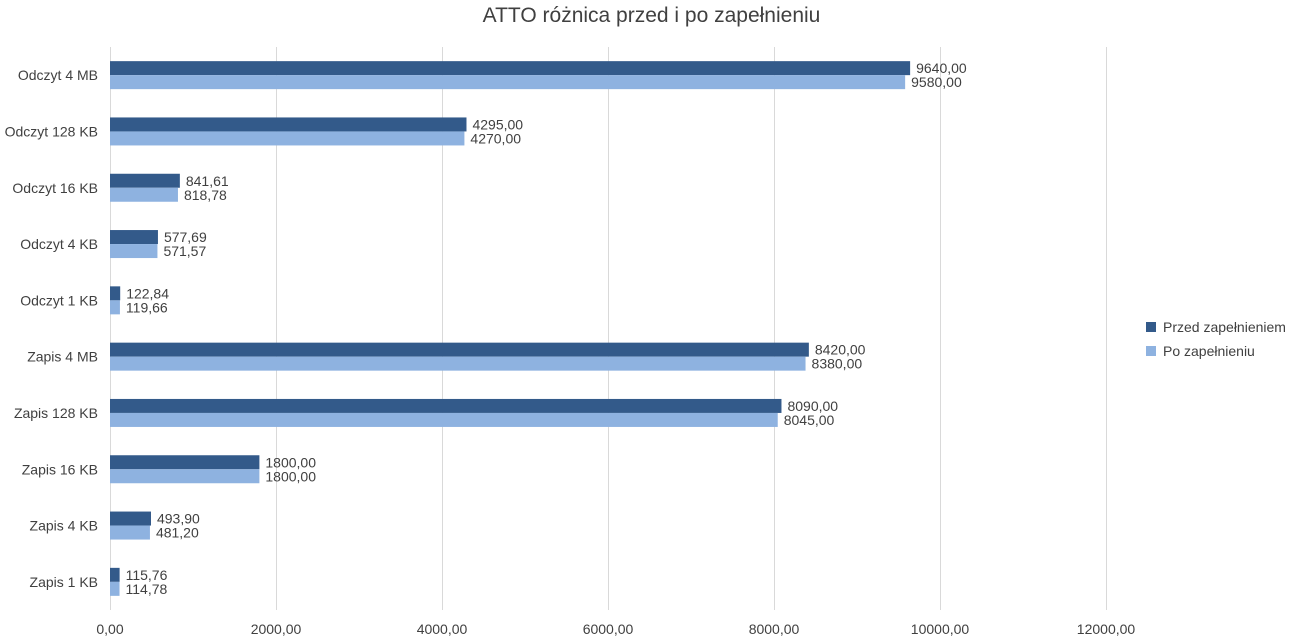 Image resolution: width=1303 pixels, height=644 pixels. What do you see at coordinates (1106, 629) in the screenshot?
I see `x-tick-label: 12000,00` at bounding box center [1106, 629].